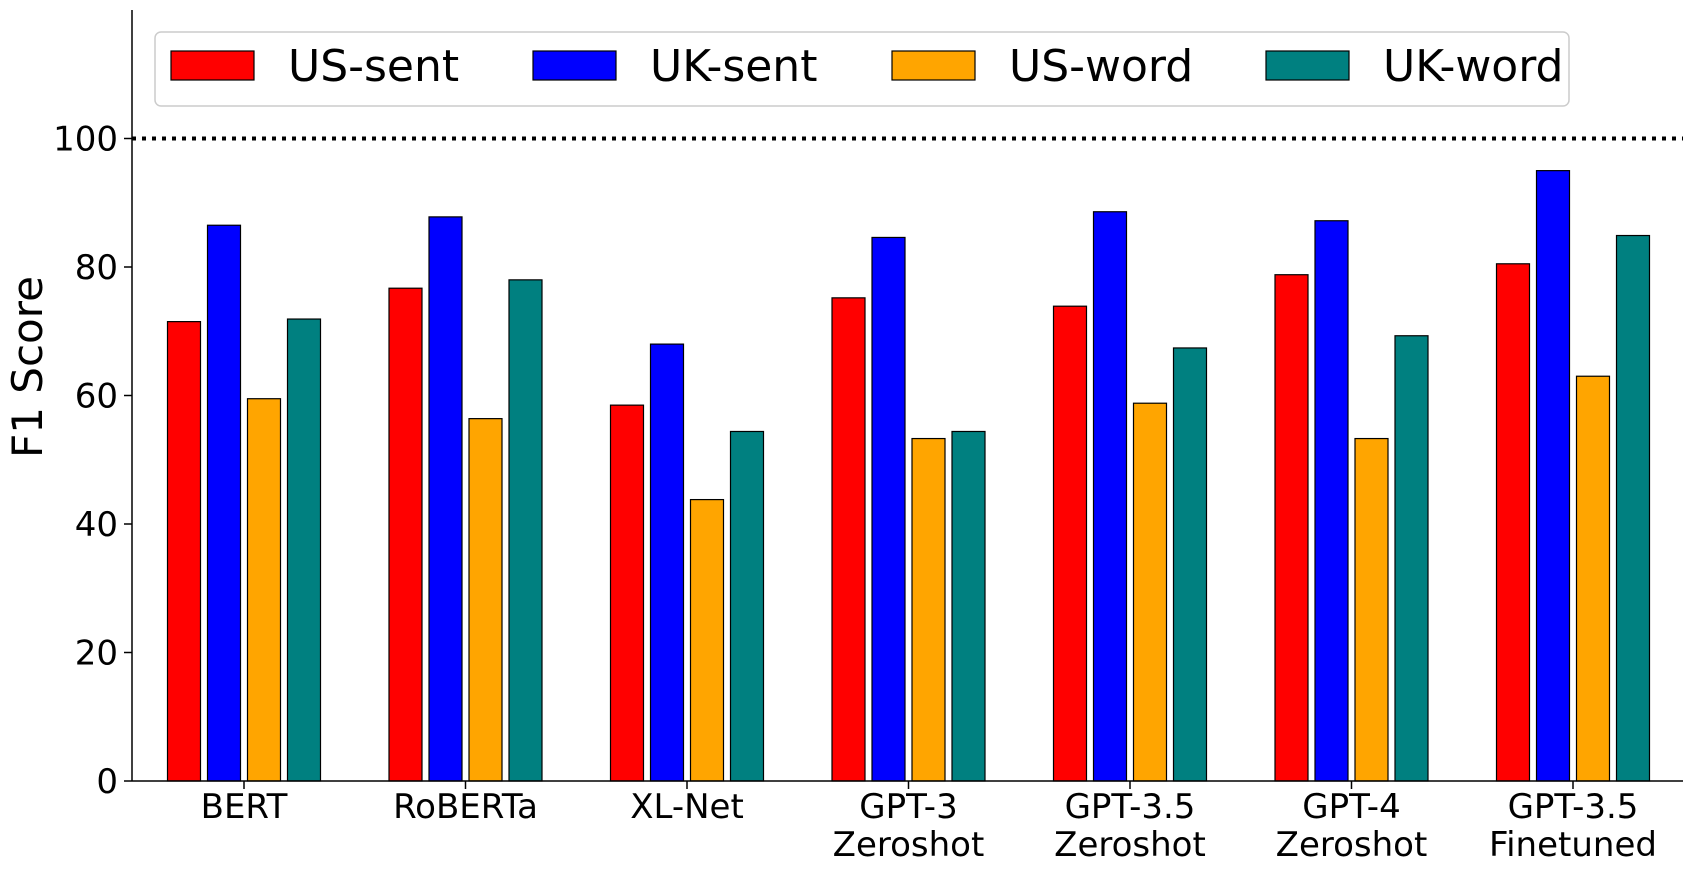 The height and width of the screenshot is (873, 1693). Describe the element at coordinates (85, 140) in the screenshot. I see `y-tick-label: 100` at that location.